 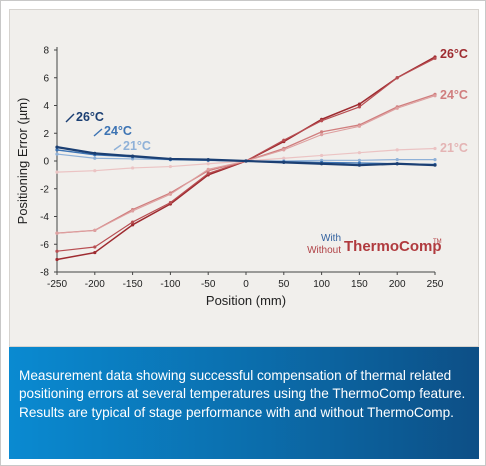 What do you see at coordinates (44, 273) in the screenshot?
I see `y-tick-label: -8` at bounding box center [44, 273].